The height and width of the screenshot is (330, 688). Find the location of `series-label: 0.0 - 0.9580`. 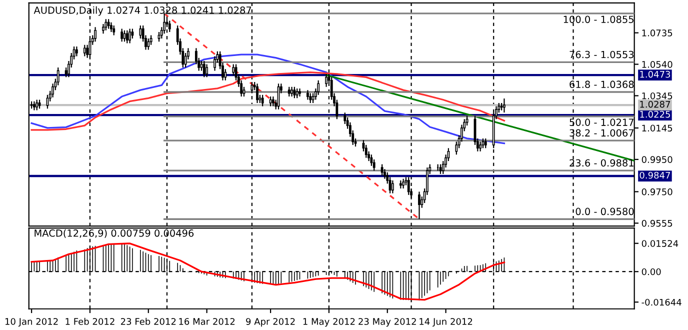

series-label: 0.0 - 0.9580 is located at coordinates (605, 212).